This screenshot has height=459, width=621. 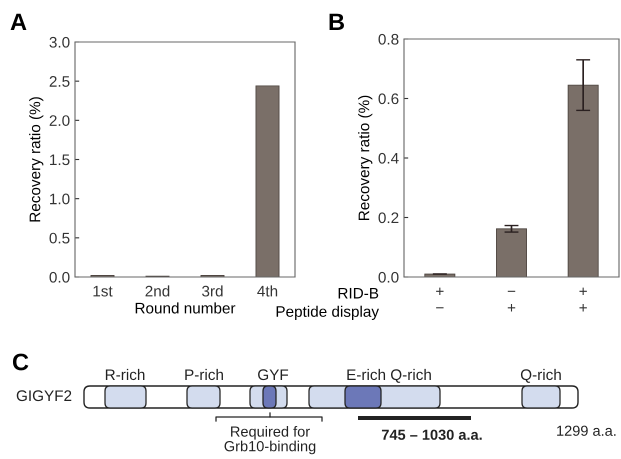 I want to click on y-tick-label: 0.4, so click(x=388, y=158).